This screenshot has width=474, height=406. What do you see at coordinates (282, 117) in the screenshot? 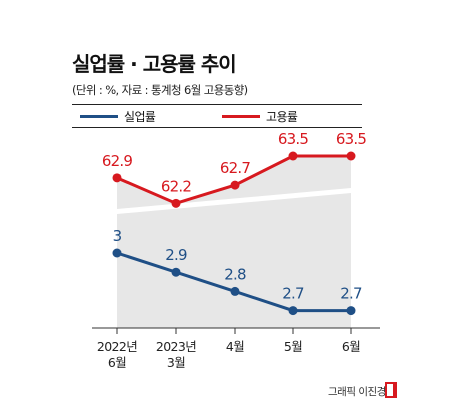
I see `legend-label-employment: 고용률` at bounding box center [282, 117].